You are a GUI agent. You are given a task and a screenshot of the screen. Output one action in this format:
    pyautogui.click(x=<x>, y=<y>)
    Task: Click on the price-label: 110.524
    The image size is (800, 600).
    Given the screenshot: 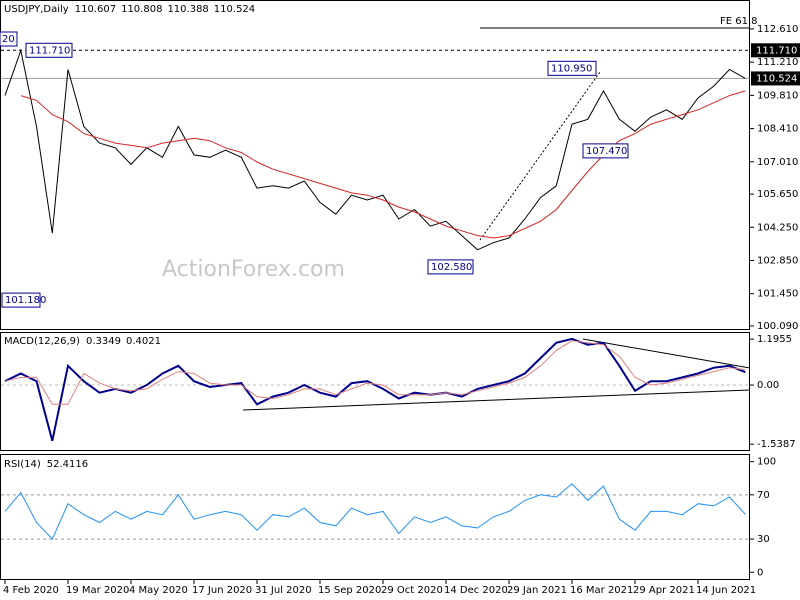 What is the action you would take?
    pyautogui.click(x=776, y=78)
    